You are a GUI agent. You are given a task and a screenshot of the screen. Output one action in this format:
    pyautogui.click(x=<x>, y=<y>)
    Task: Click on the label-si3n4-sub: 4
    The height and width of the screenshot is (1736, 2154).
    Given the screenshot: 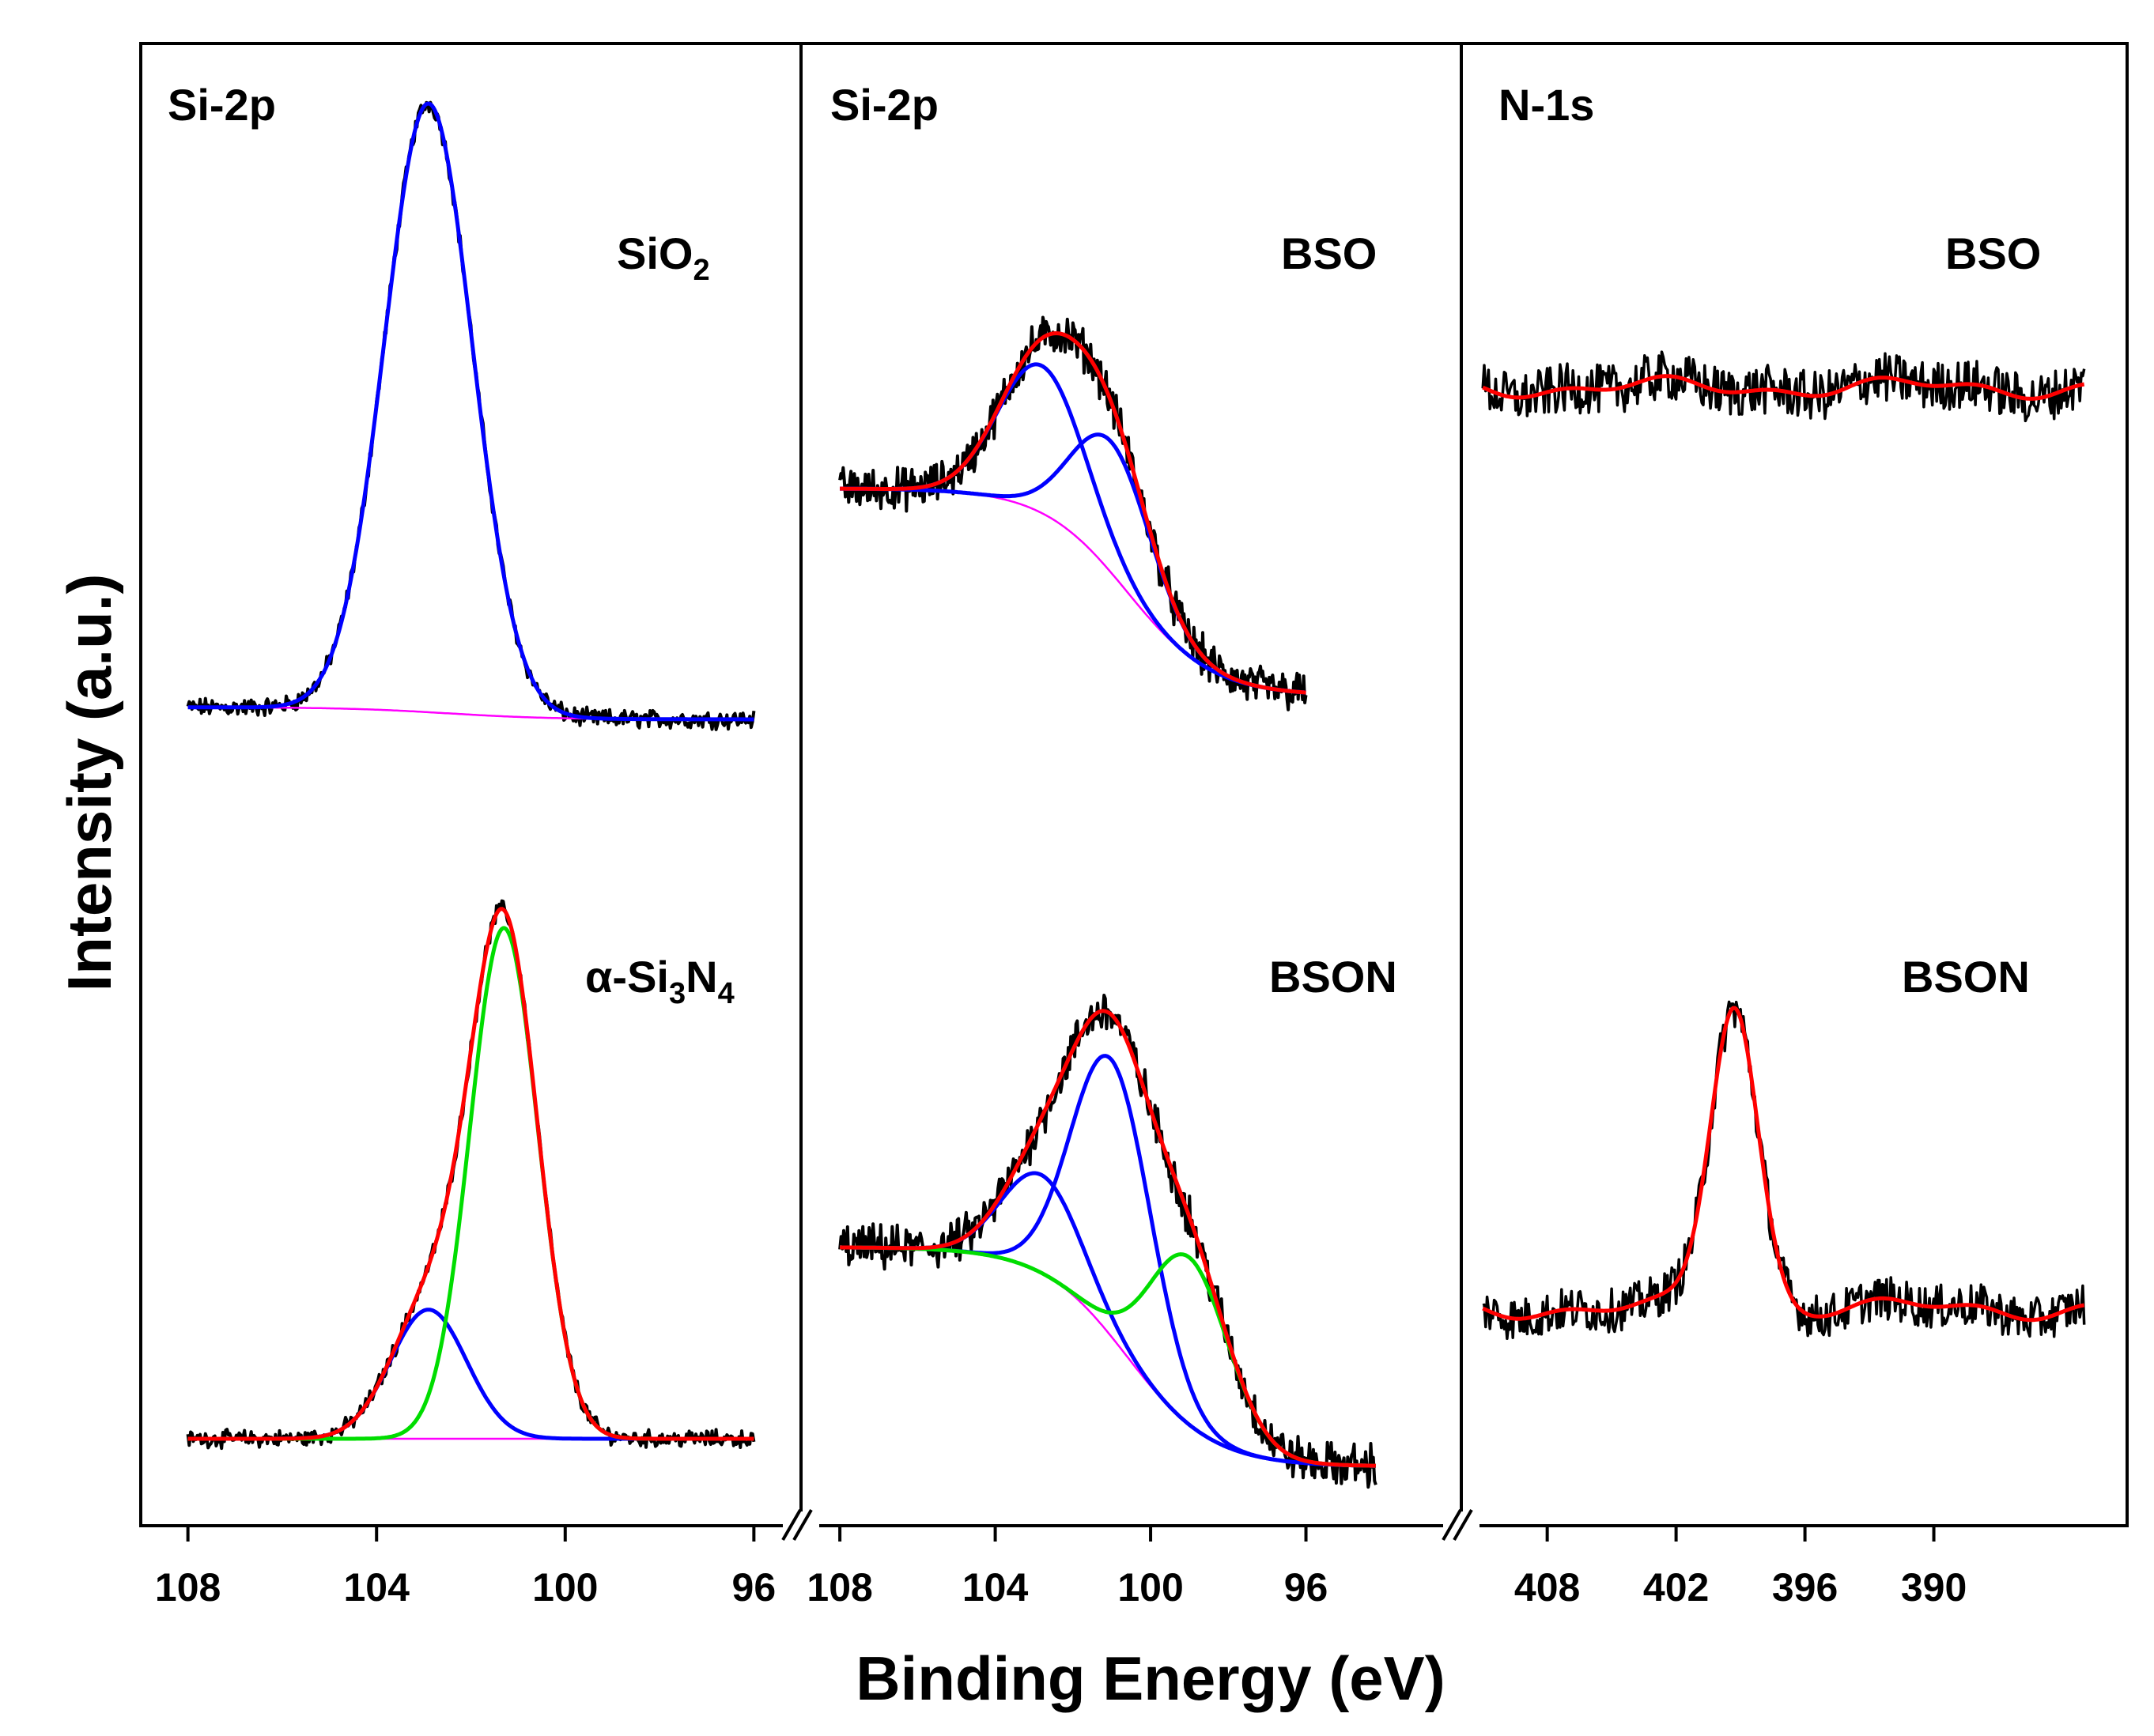 What is the action you would take?
    pyautogui.click(x=726, y=993)
    